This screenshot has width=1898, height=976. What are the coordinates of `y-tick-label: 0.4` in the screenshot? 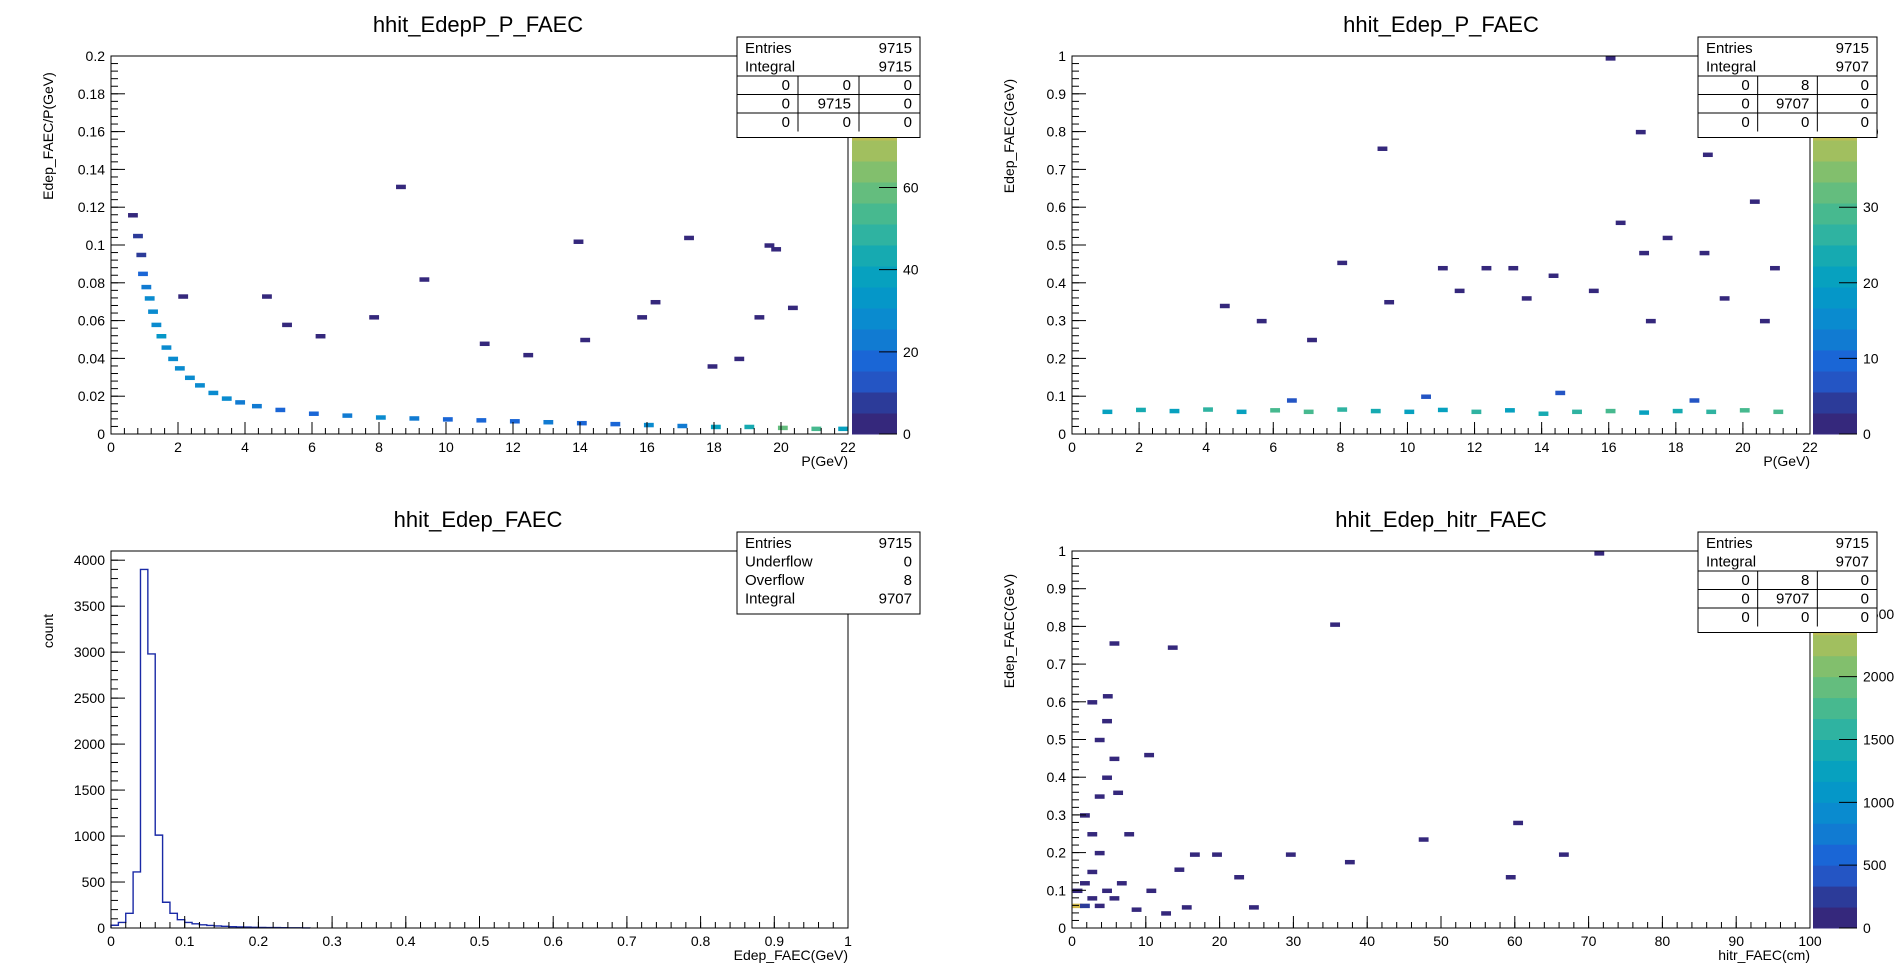 It's located at (1057, 777).